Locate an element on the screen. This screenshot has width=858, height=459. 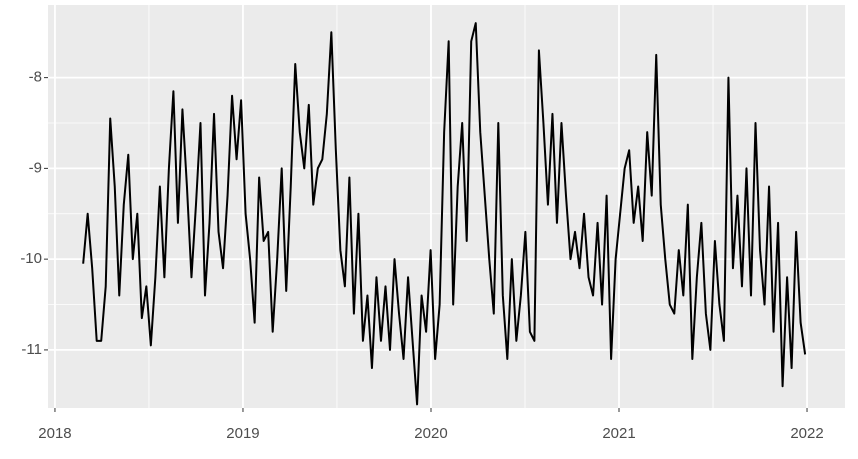
y-tick-label: -8 is located at coordinates (35, 77).